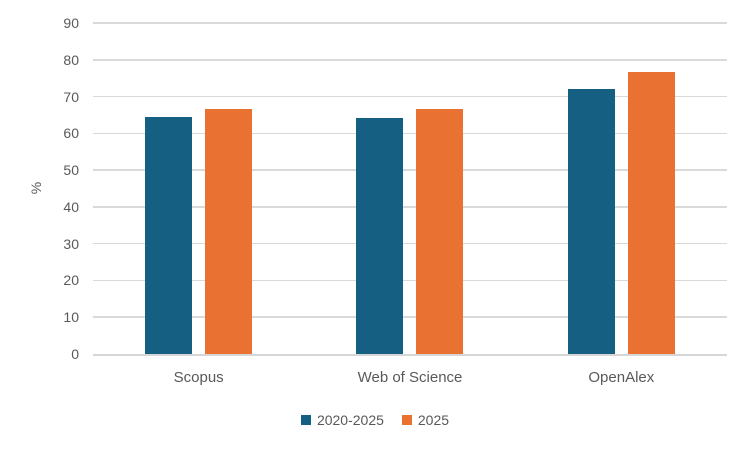  What do you see at coordinates (651, 213) in the screenshot?
I see `bar-2025-openalex` at bounding box center [651, 213].